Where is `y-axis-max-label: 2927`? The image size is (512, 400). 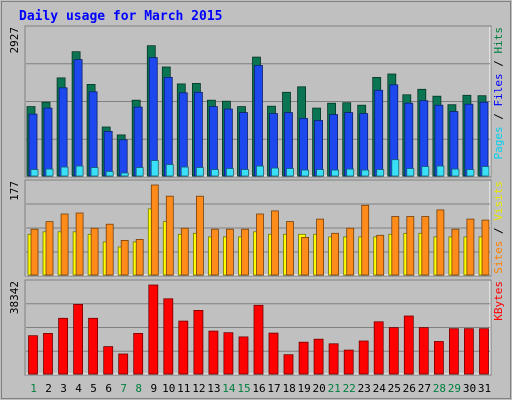
y-axis-max-label: 2927 is located at coordinates (14, 40).